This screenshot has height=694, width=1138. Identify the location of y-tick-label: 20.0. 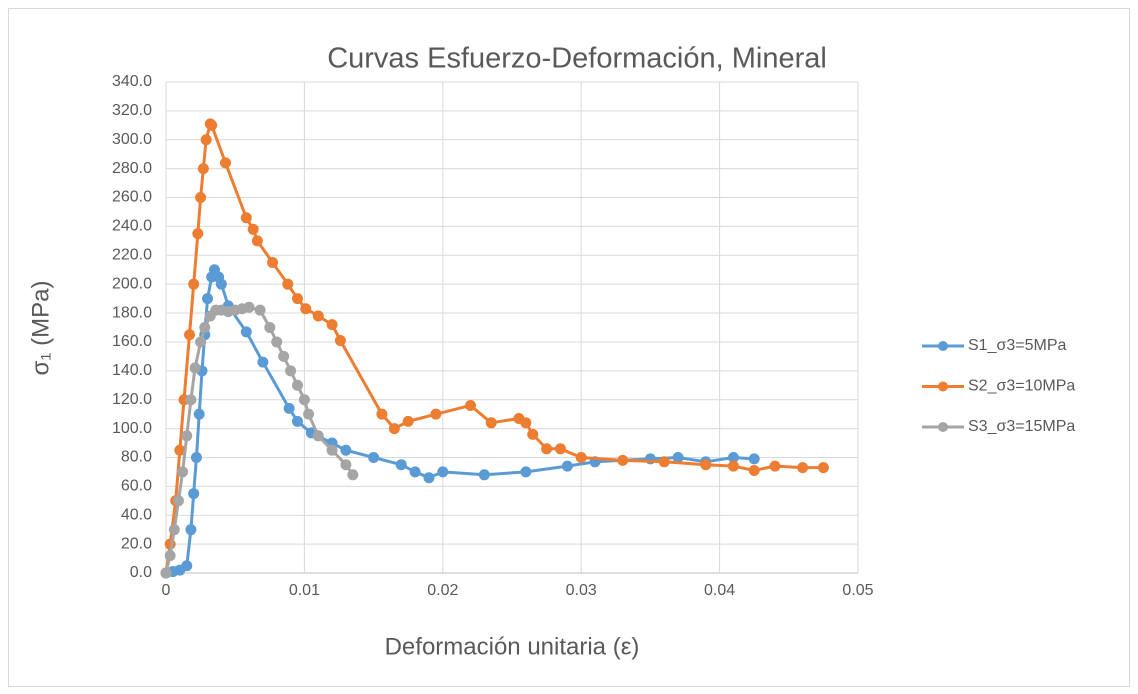
(136, 543).